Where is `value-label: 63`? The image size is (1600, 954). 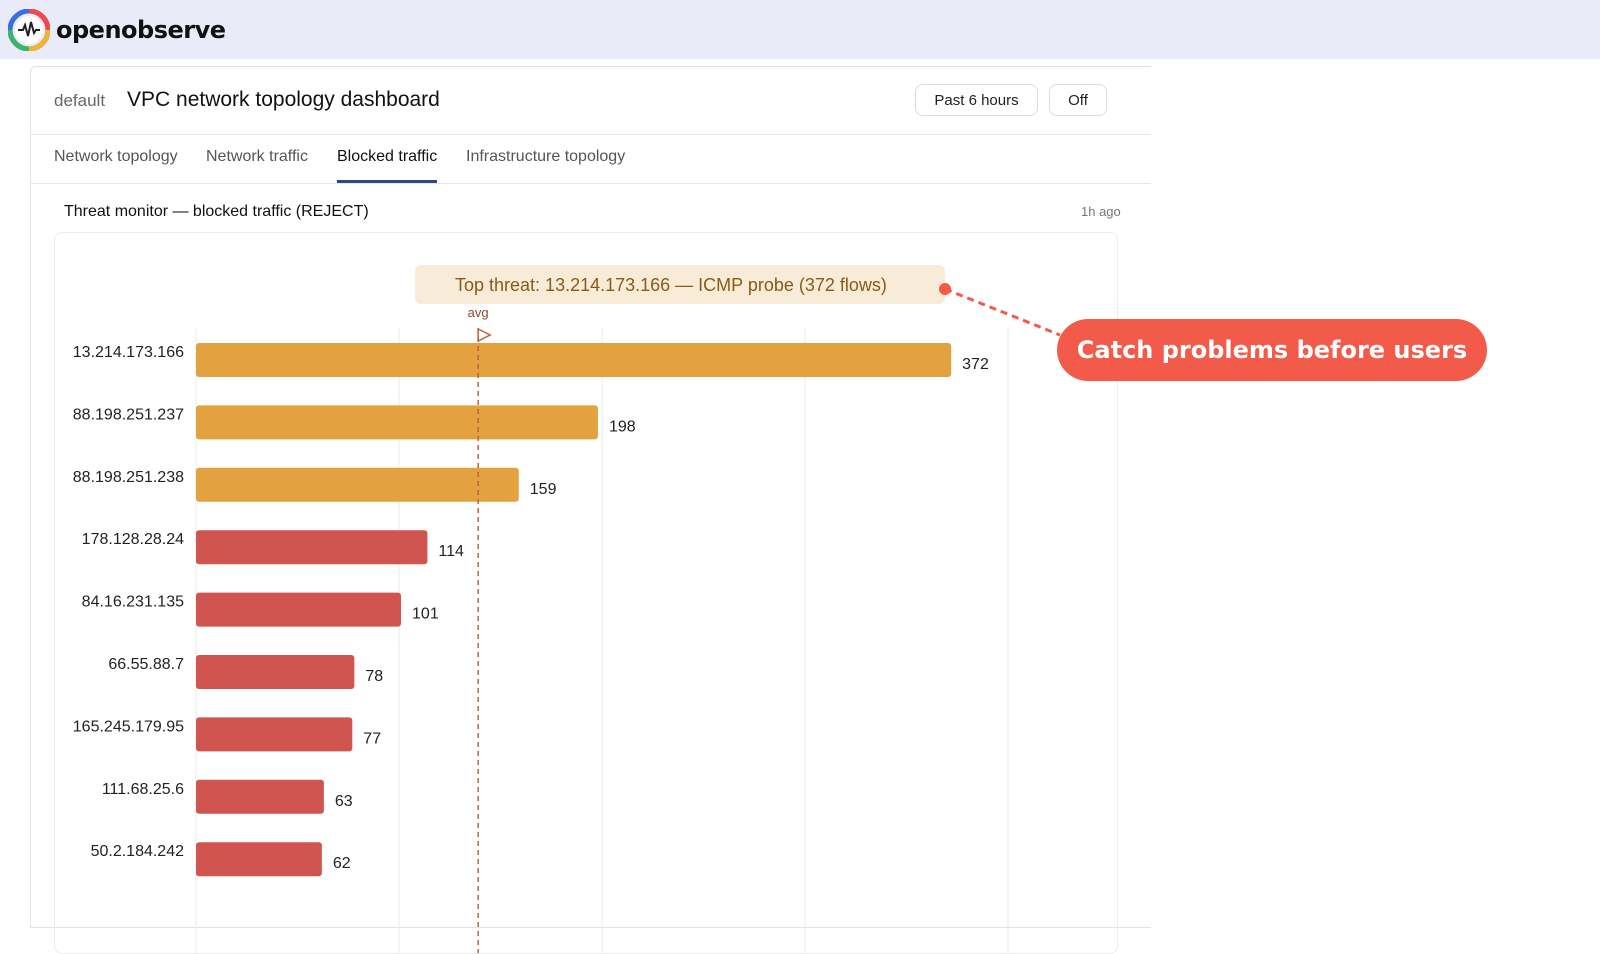 value-label: 63 is located at coordinates (344, 801).